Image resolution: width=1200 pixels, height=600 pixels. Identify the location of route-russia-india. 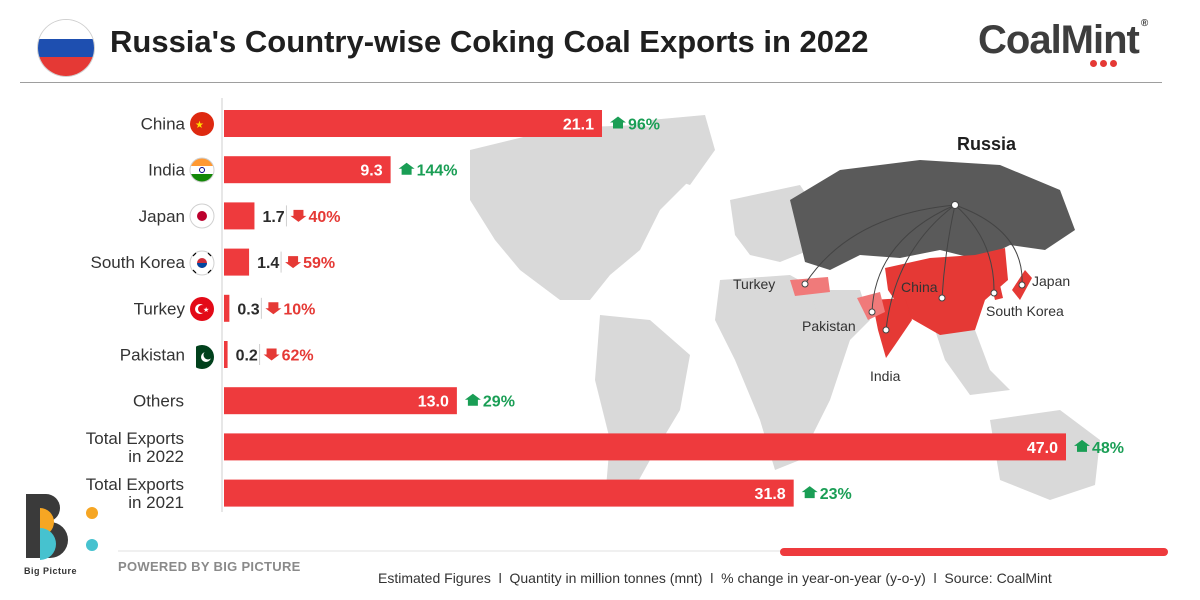
(920, 267).